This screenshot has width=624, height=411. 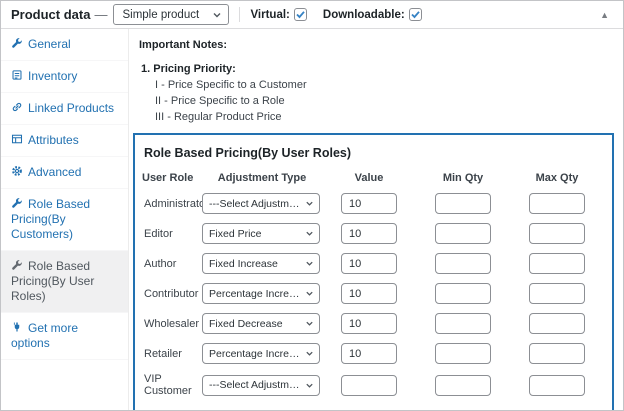 I want to click on adjustment-type-value: Fixed Price, so click(x=235, y=233).